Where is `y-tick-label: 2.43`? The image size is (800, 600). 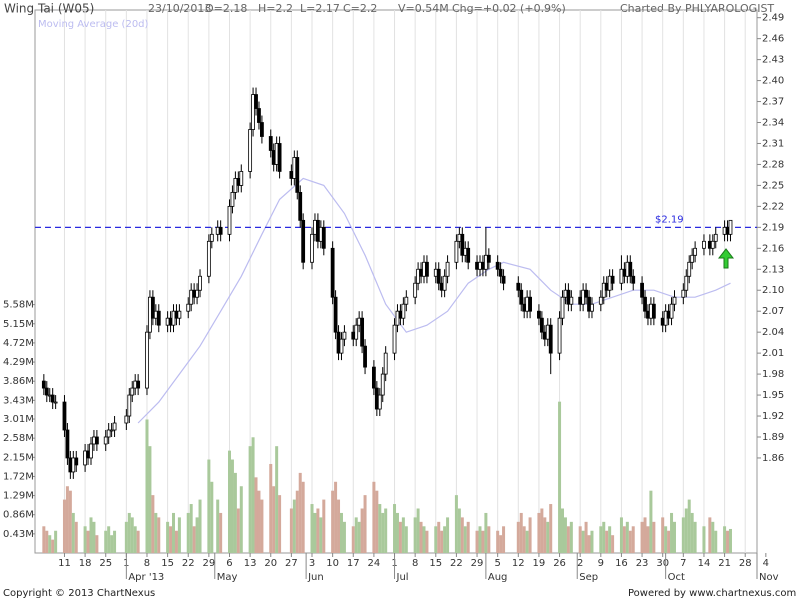
y-tick-label: 2.43 is located at coordinates (773, 60).